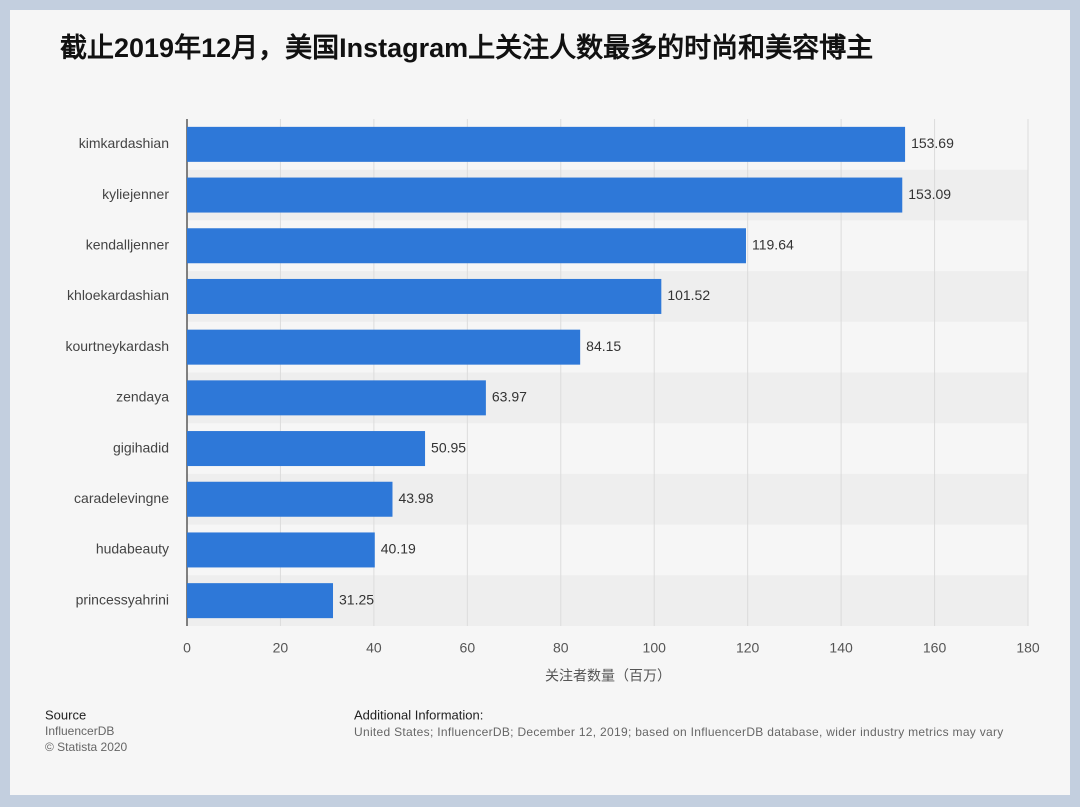 The width and height of the screenshot is (1080, 812). What do you see at coordinates (86, 747) in the screenshot?
I see `source-line: © Statista 2020` at bounding box center [86, 747].